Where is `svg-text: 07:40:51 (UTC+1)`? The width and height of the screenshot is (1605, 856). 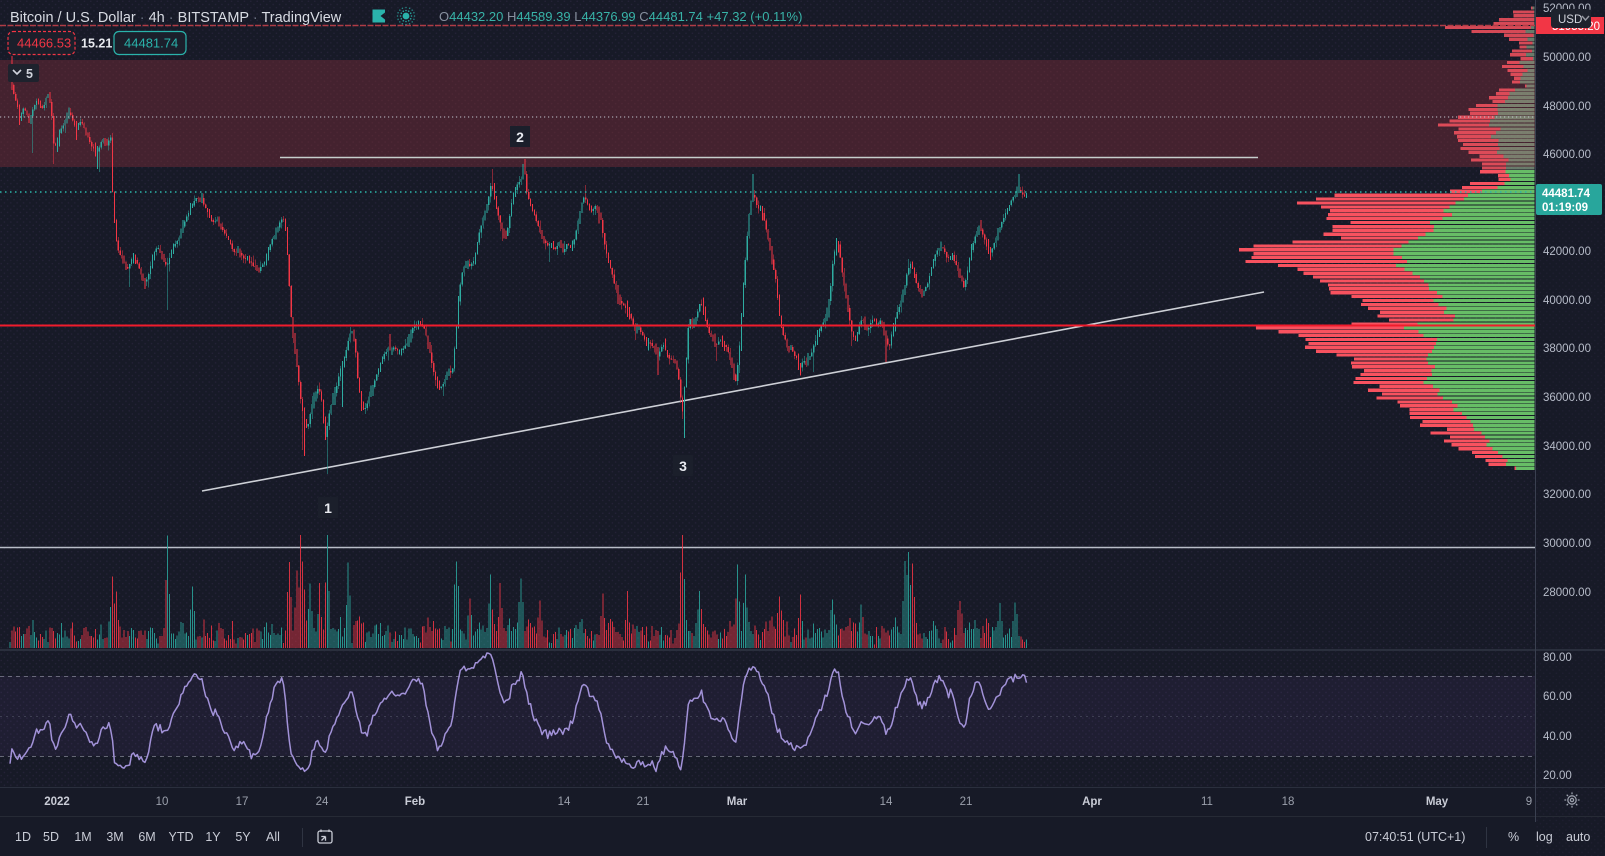
svg-text: 07:40:51 (UTC+1) is located at coordinates (1415, 837).